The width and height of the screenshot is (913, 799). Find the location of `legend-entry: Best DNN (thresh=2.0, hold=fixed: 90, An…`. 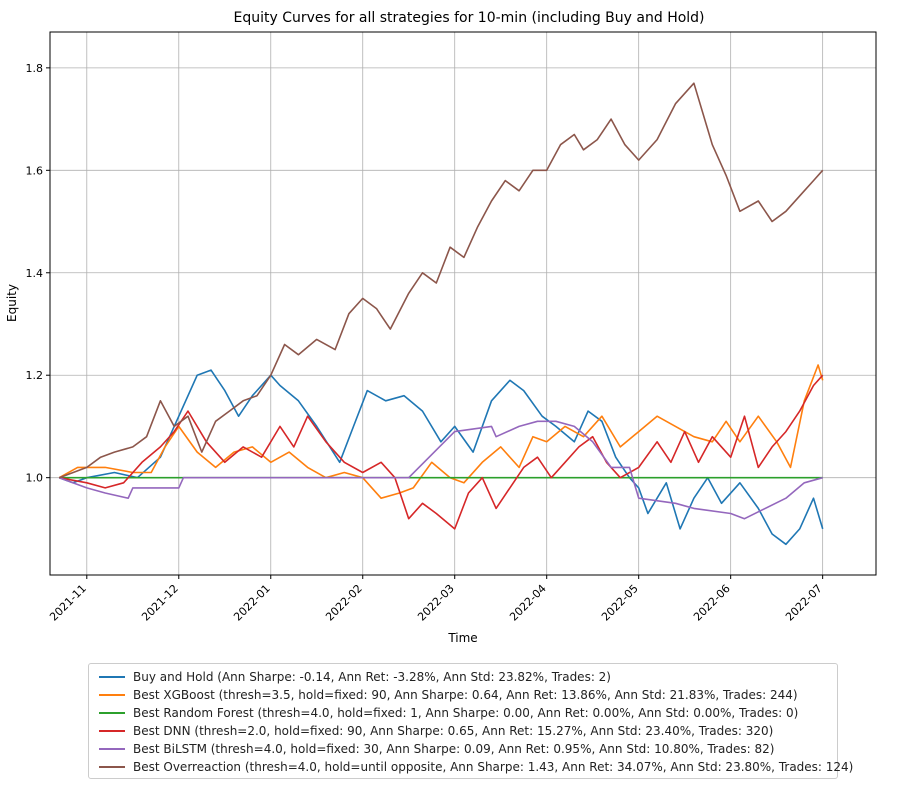

legend-entry: Best DNN (thresh=2.0, hold=fixed: 90, An… is located at coordinates (463, 731).